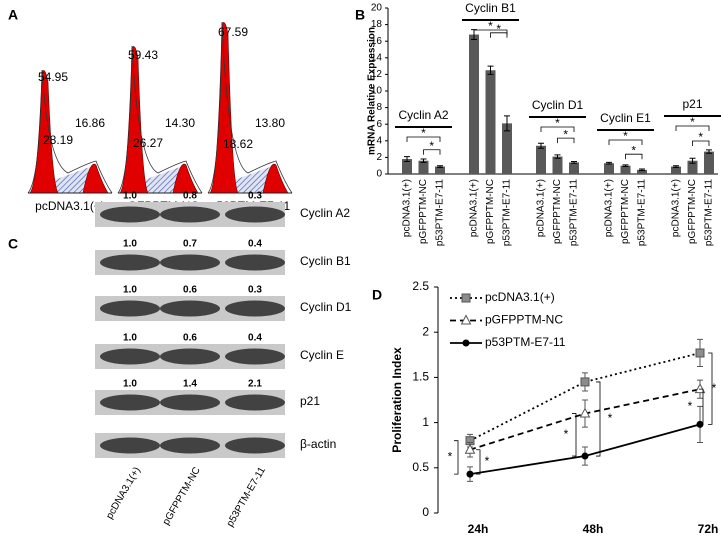  What do you see at coordinates (692, 104) in the screenshot?
I see `group-name: p21` at bounding box center [692, 104].